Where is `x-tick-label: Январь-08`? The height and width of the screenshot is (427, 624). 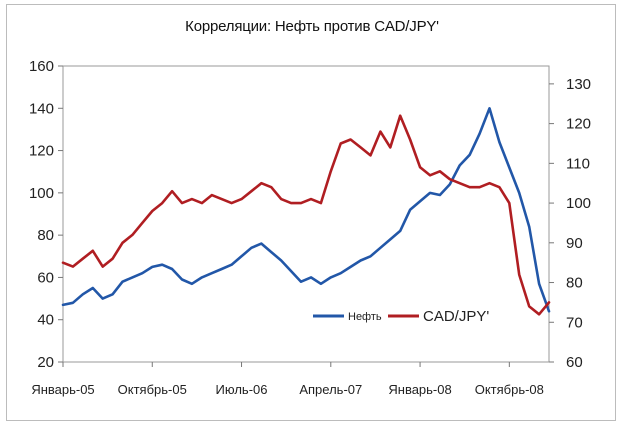
x-tick-label: Январь-08 is located at coordinates (419, 389).